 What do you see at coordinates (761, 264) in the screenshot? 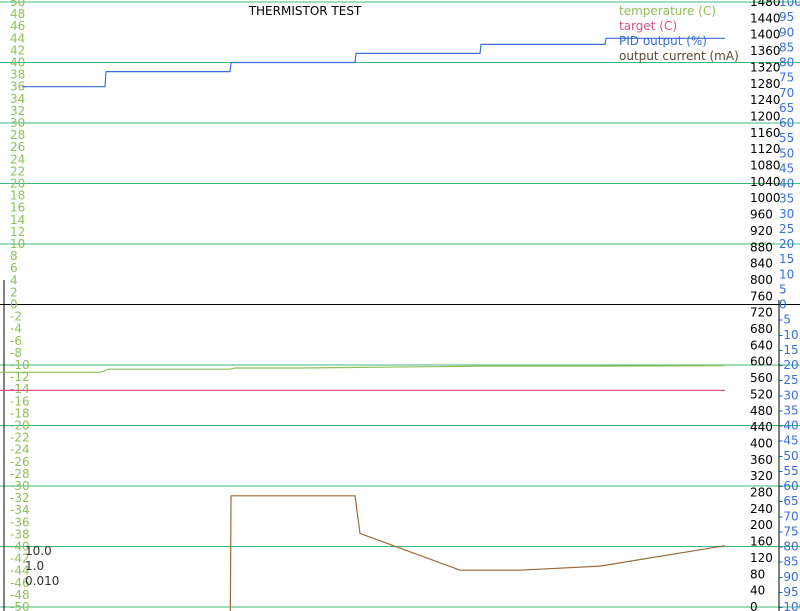
I see `right-inner-tick-label: 840` at bounding box center [761, 264].